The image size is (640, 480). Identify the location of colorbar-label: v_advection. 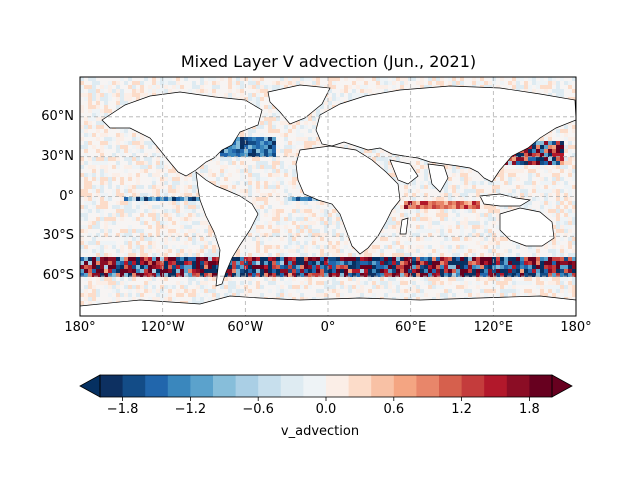
(320, 431).